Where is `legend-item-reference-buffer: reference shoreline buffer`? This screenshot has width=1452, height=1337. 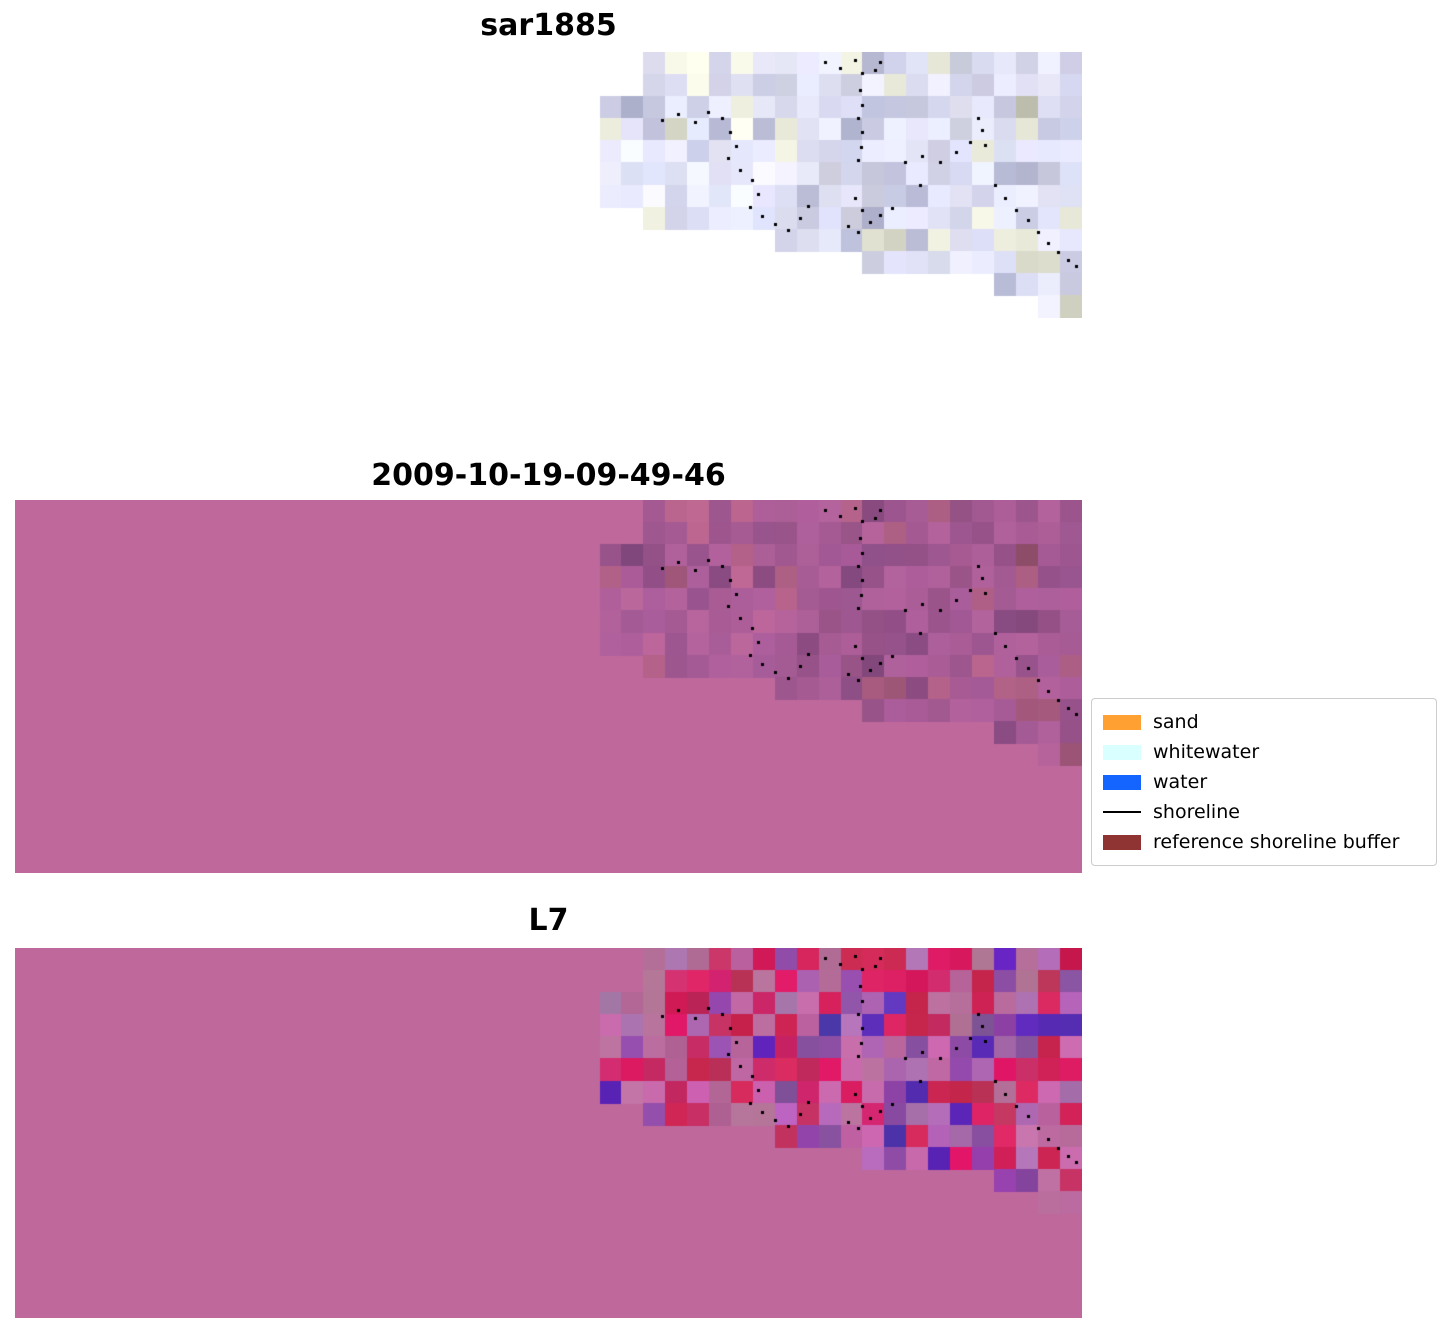
legend-item-reference-buffer: reference shoreline buffer is located at coordinates (1264, 842).